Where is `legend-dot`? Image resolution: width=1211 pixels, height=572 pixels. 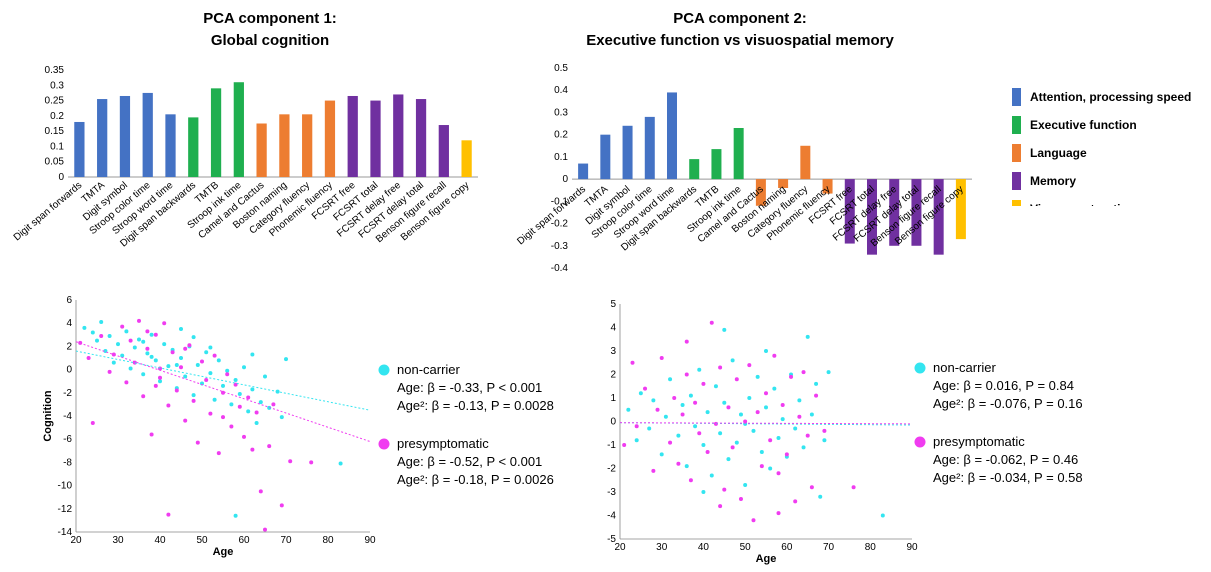 legend-dot is located at coordinates (920, 368).